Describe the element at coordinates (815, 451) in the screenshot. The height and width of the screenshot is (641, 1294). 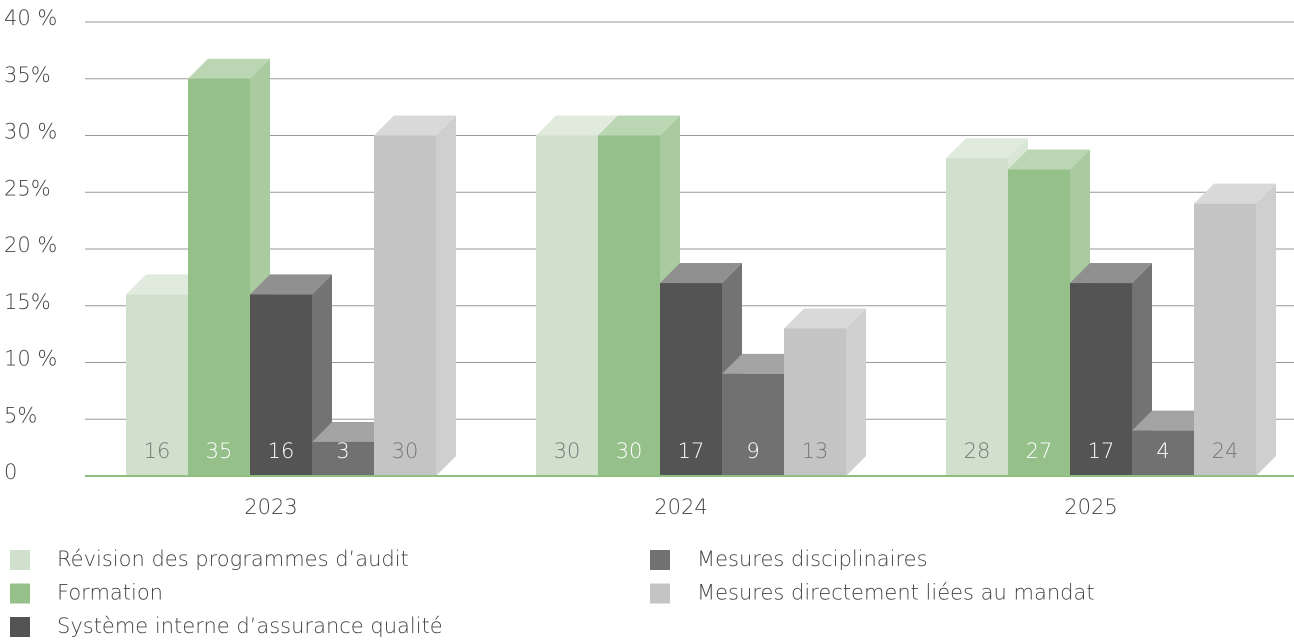
I see `value-label: 13` at that location.